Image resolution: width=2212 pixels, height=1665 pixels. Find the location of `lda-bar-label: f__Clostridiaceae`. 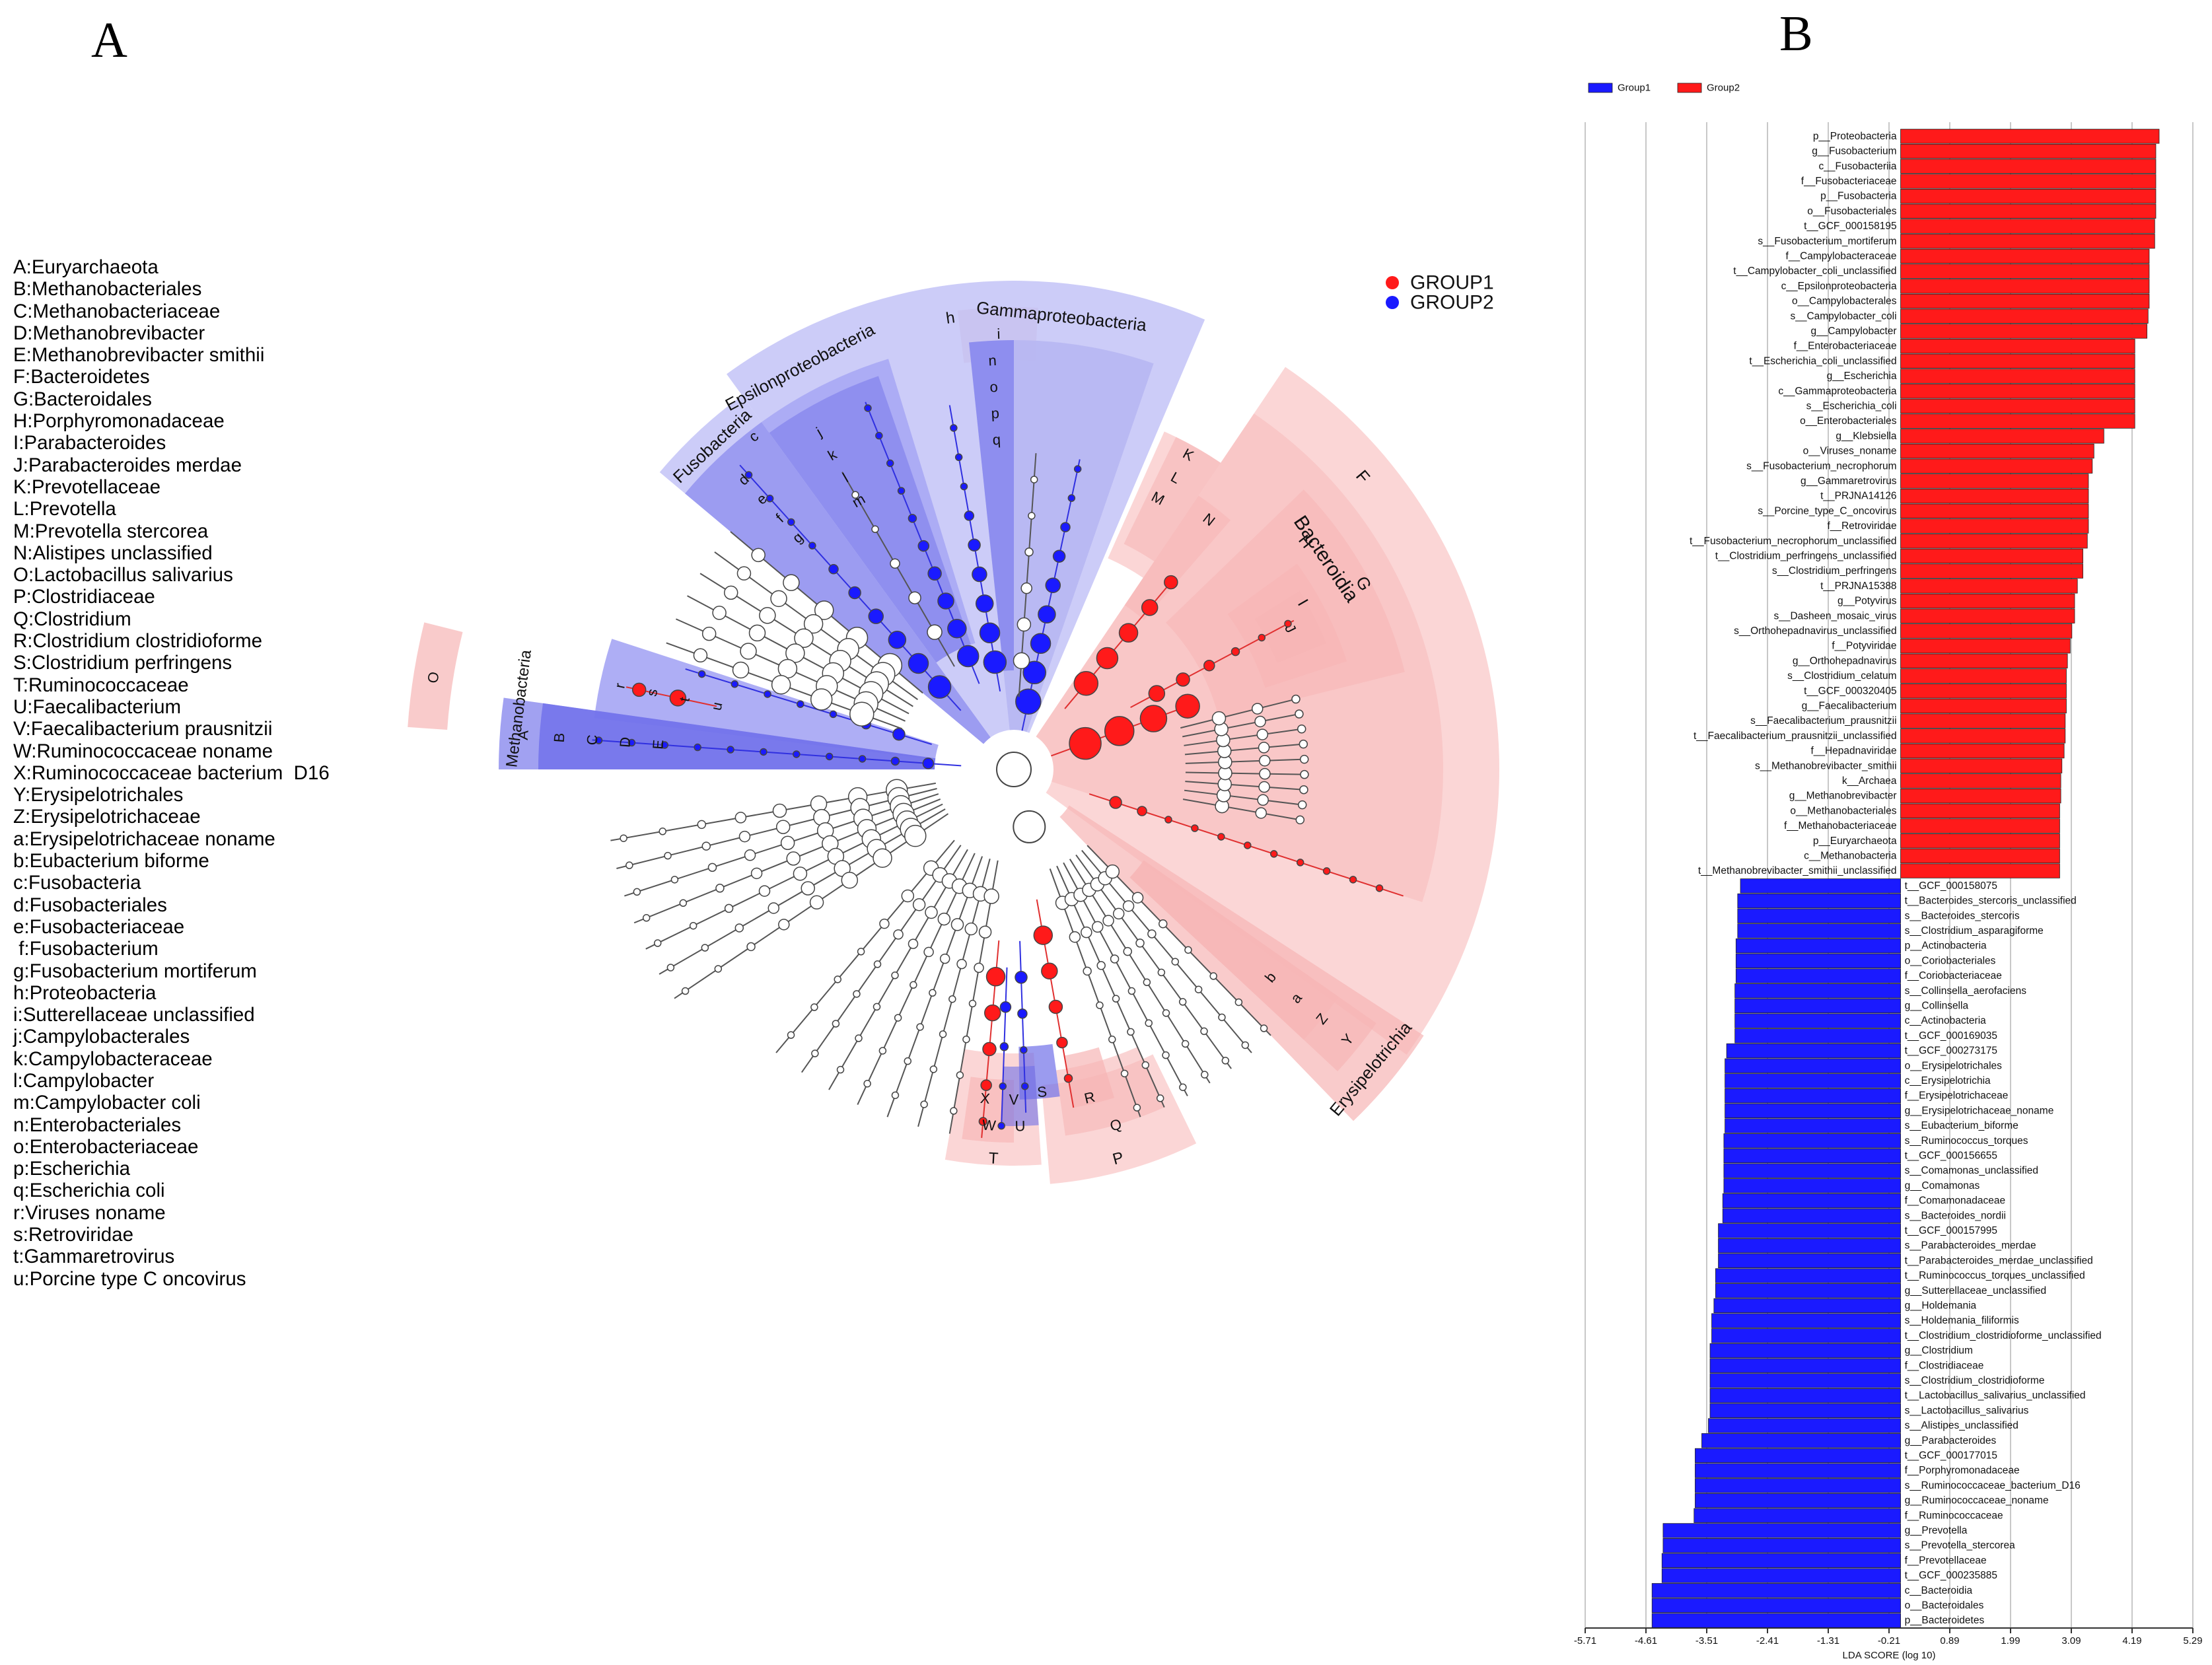

lda-bar-label: f__Clostridiaceae is located at coordinates (1944, 1366).